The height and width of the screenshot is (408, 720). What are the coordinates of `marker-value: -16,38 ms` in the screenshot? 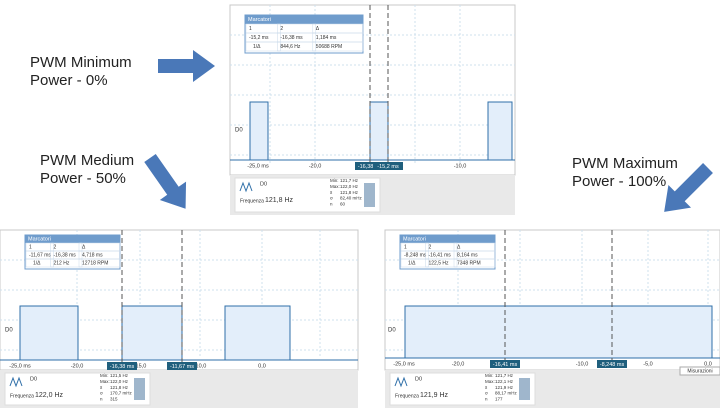 It's located at (291, 38).